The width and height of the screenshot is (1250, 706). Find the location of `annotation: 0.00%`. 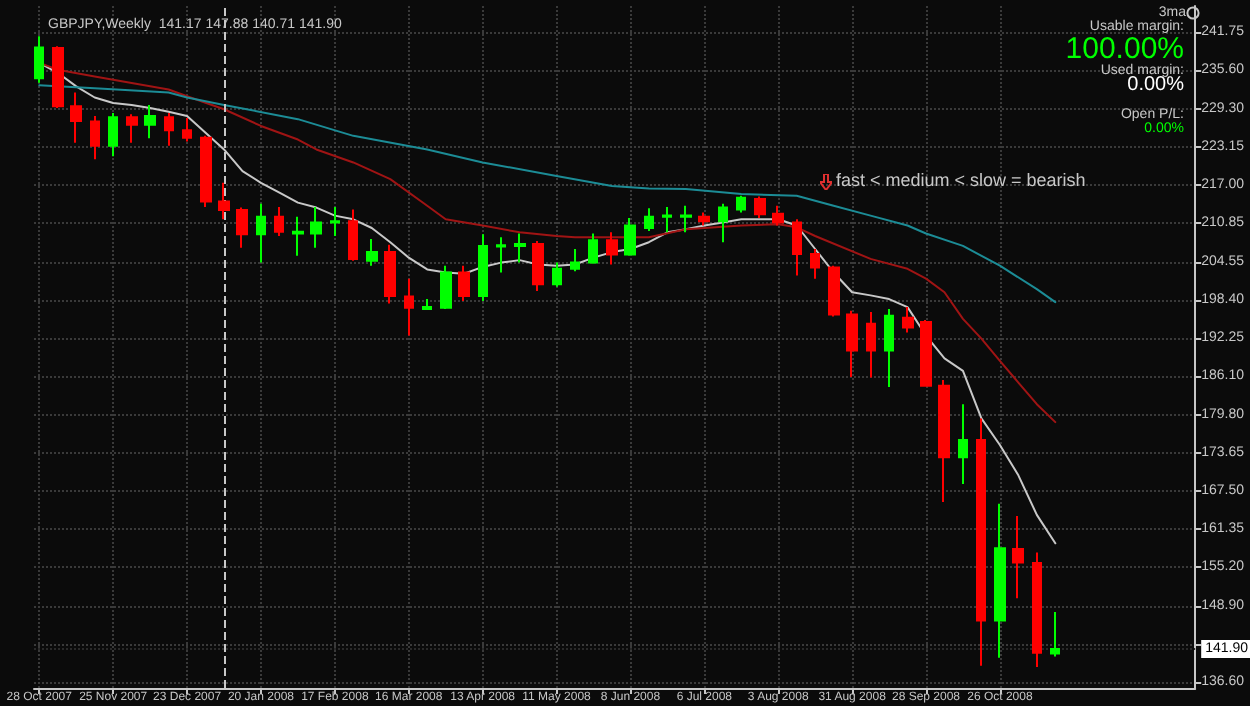

annotation: 0.00% is located at coordinates (1155, 85).